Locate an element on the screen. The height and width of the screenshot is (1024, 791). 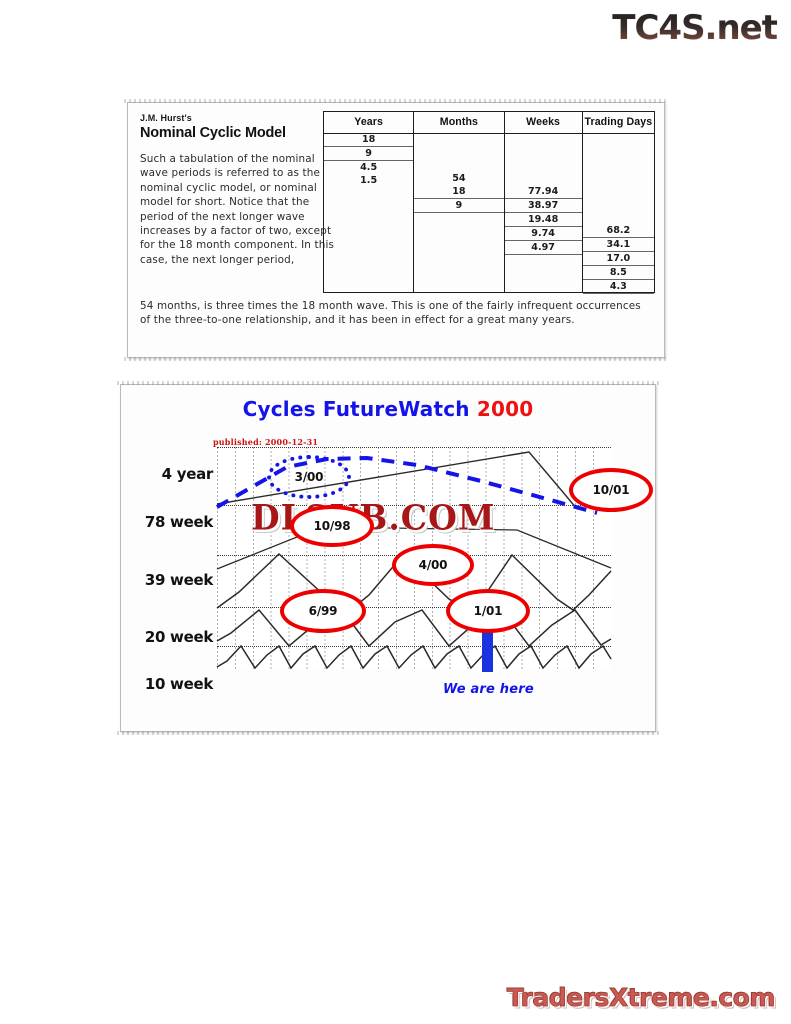
we-are-here-label: We are here is located at coordinates (488, 689).